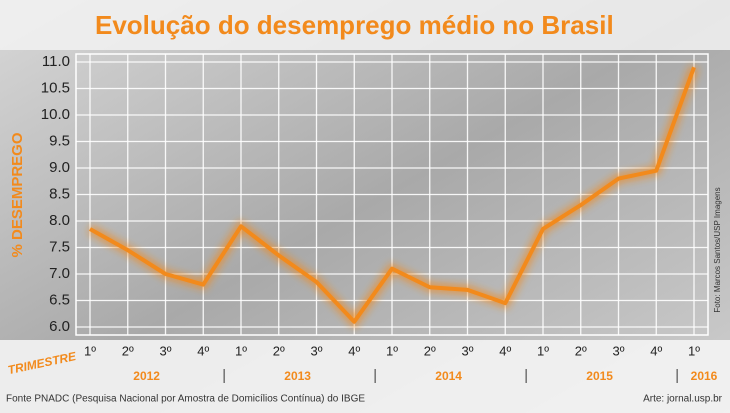 This screenshot has height=413, width=730. What do you see at coordinates (448, 376) in the screenshot?
I see `year-label: 2014` at bounding box center [448, 376].